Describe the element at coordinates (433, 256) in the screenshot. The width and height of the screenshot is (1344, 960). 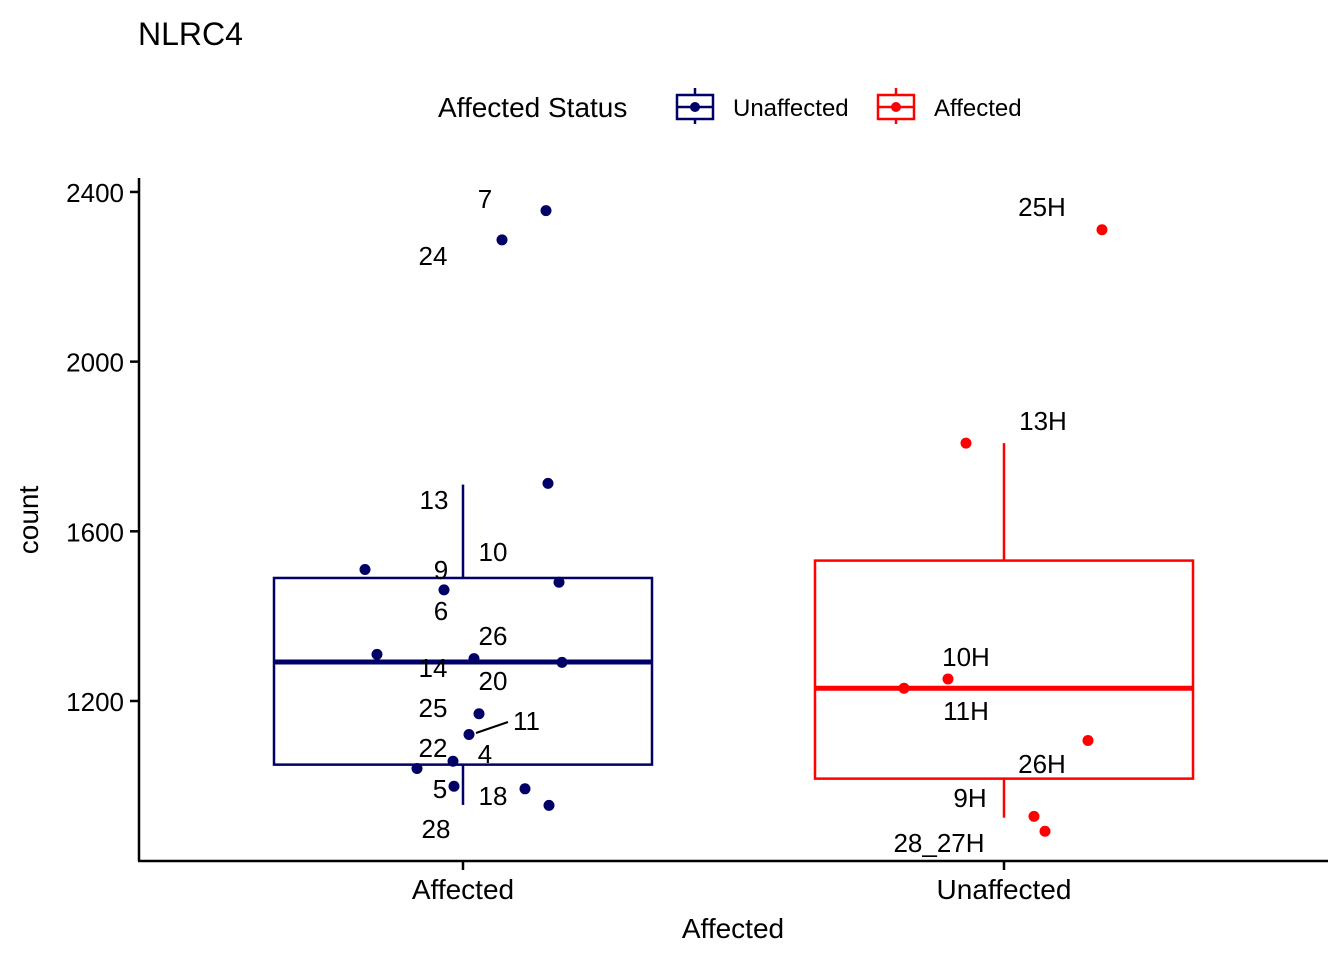
I see `point-label: 24` at that location.